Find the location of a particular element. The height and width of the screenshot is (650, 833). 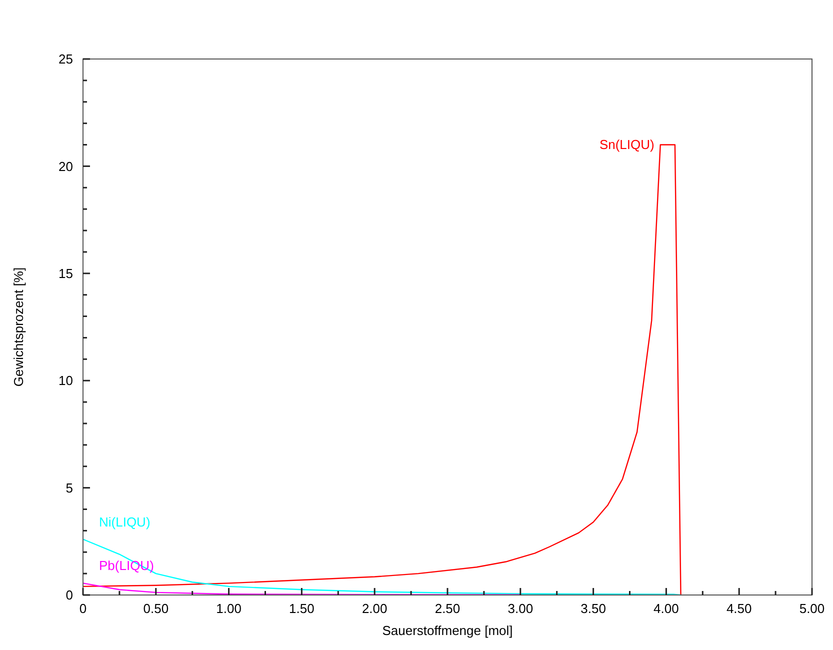

y-tick-label: 25 is located at coordinates (65, 59).